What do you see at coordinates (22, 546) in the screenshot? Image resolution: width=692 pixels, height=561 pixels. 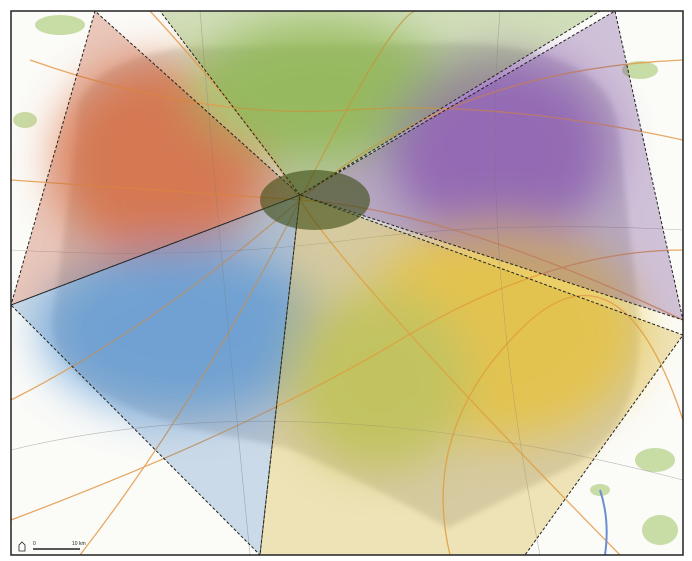 I see `north-arrow` at bounding box center [22, 546].